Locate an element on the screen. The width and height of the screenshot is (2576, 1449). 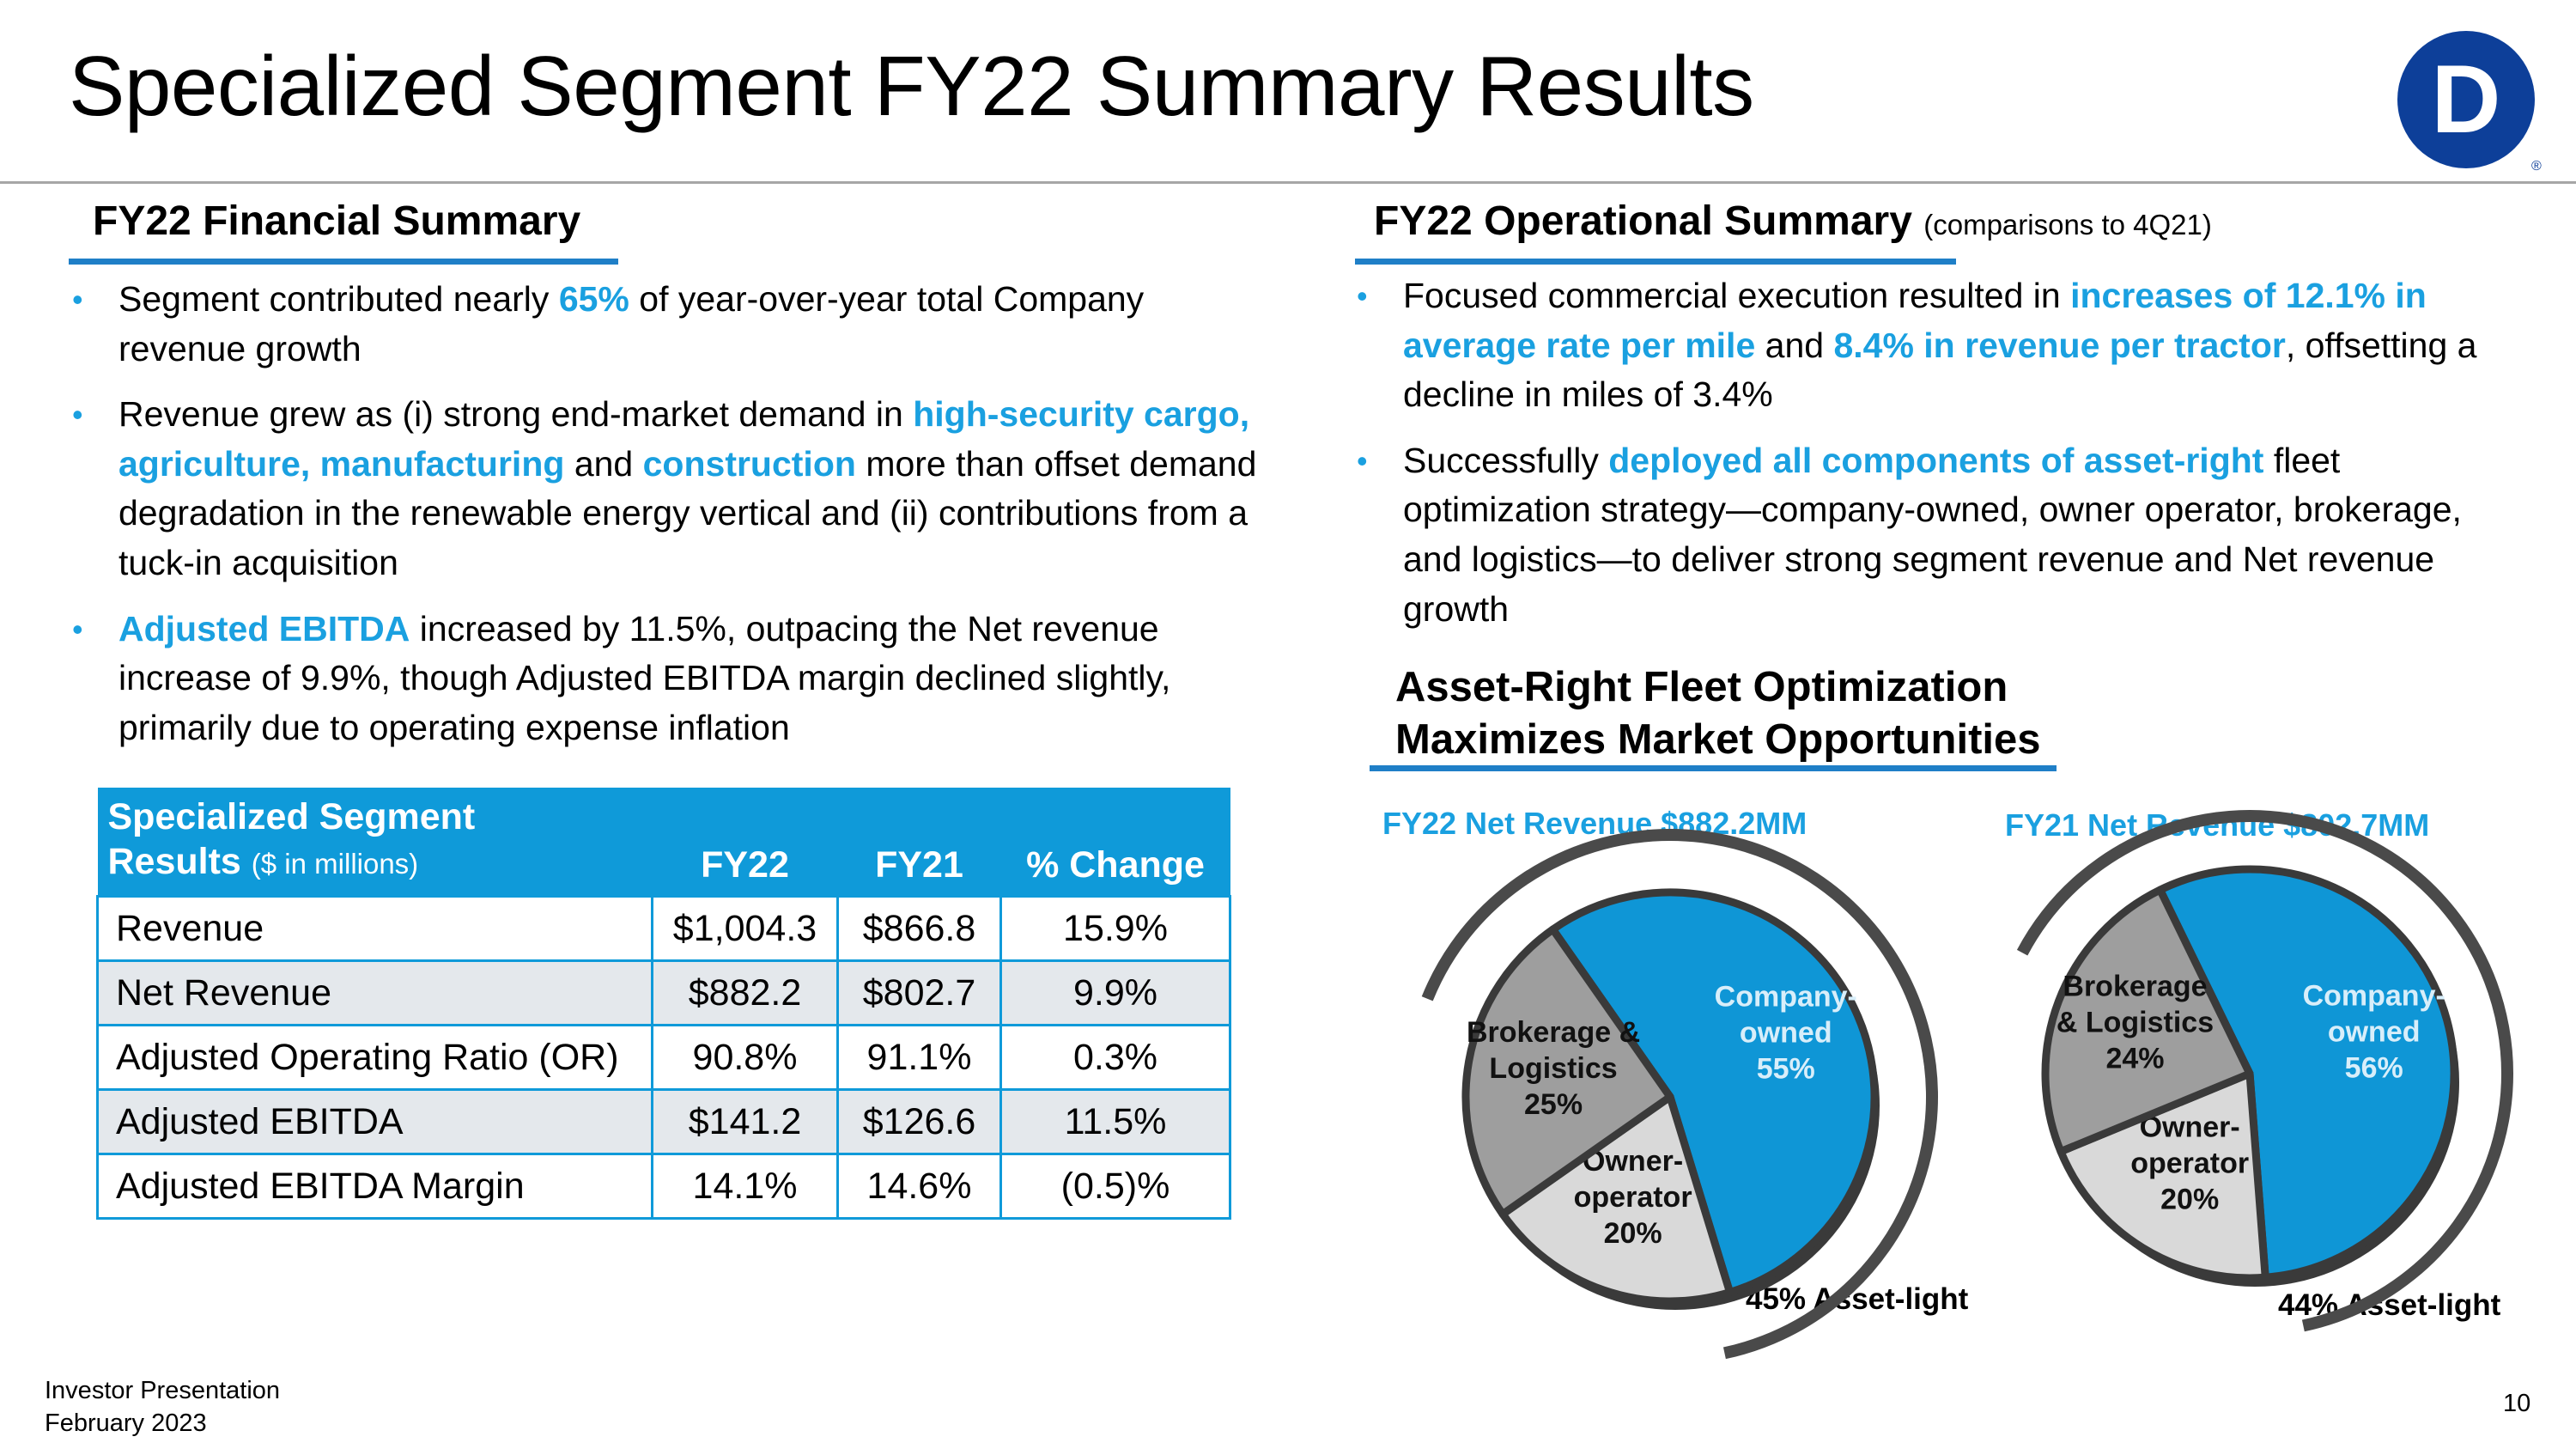
highlight-text: 8.4% in revenue per tractor is located at coordinates (2060, 345).